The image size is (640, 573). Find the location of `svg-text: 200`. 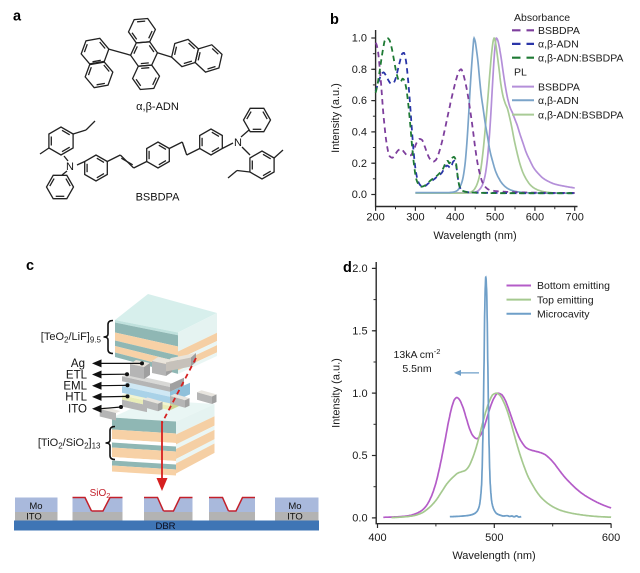

svg-text: 200 is located at coordinates (375, 218).